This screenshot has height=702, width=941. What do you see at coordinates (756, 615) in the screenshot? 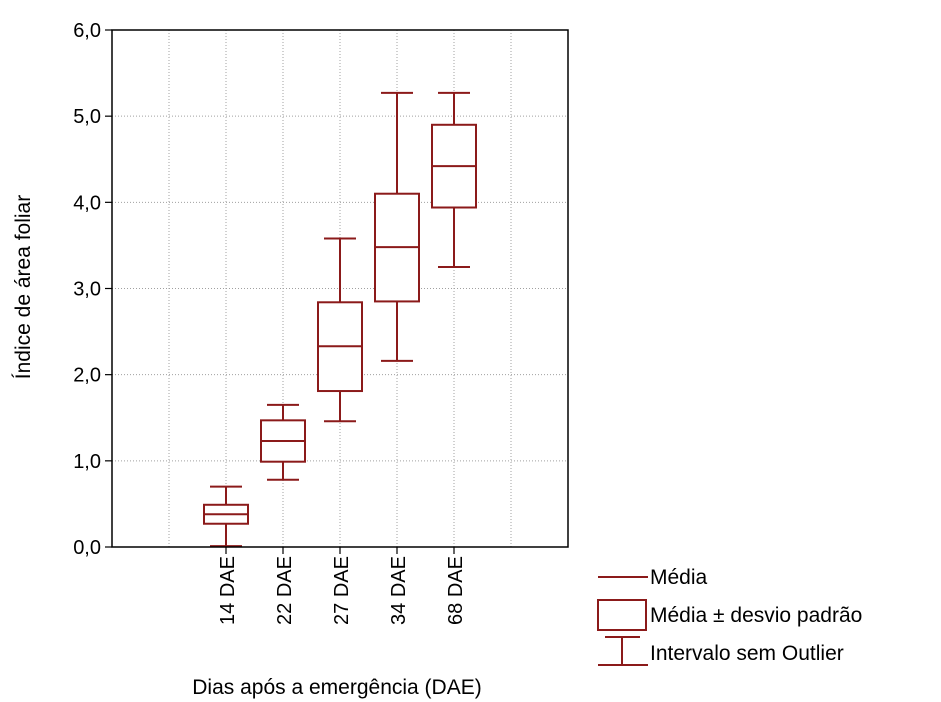
I see `legend-sd-label: Média ± desvio padrão` at bounding box center [756, 615].